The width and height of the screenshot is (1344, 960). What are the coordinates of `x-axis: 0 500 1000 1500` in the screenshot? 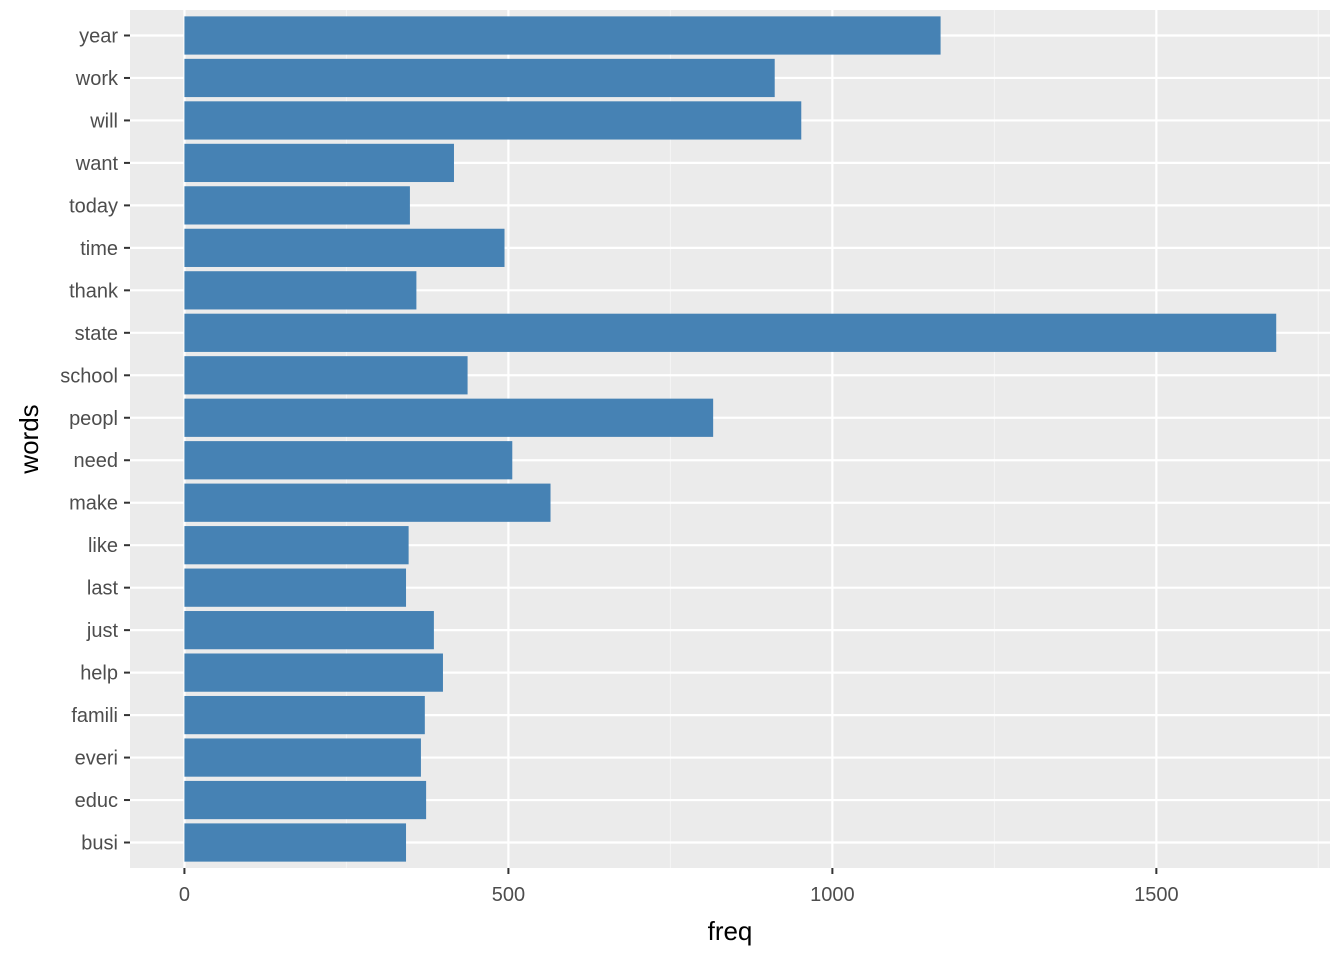 It's located at (679, 887).